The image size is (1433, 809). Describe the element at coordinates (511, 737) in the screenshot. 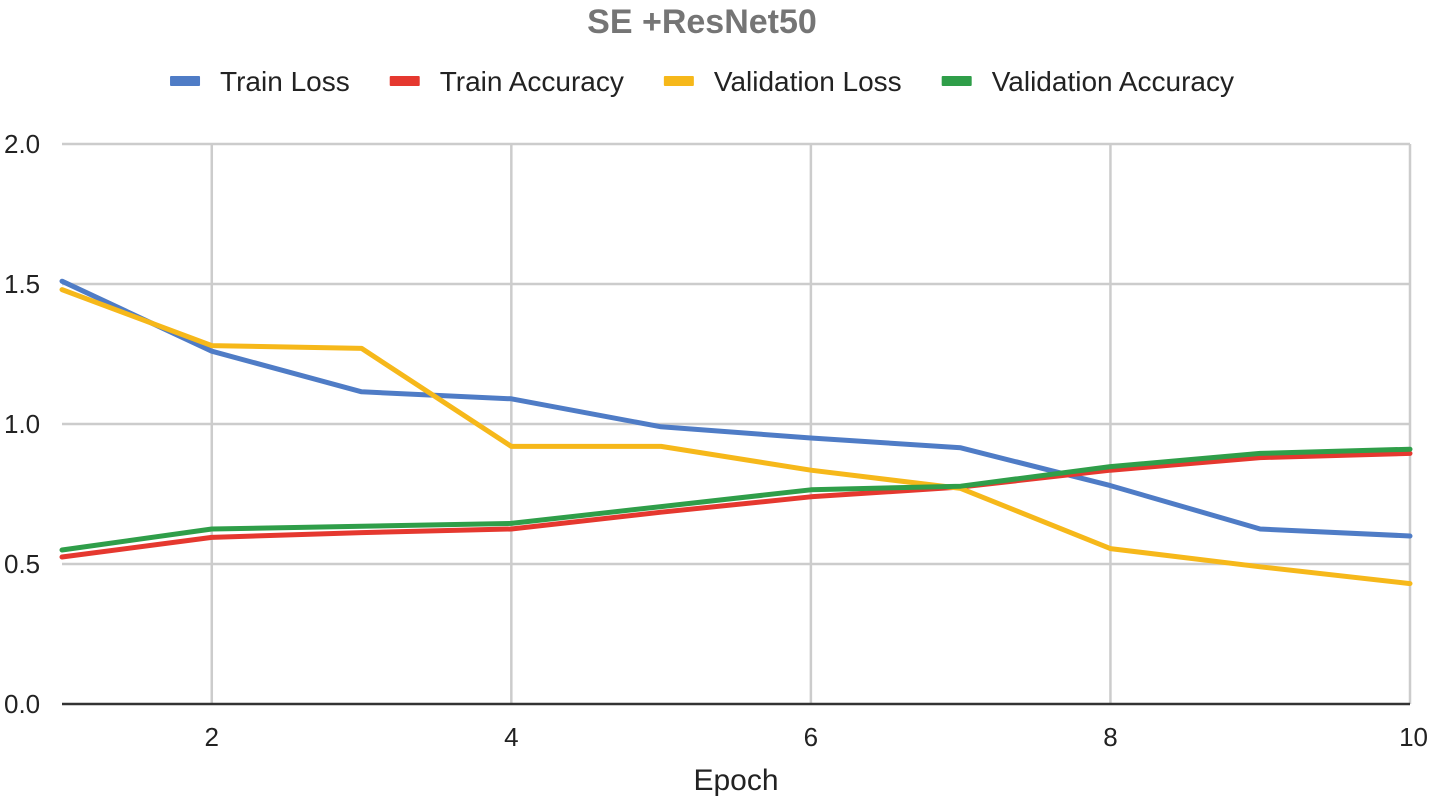

I see `x-tick-label: 4` at that location.